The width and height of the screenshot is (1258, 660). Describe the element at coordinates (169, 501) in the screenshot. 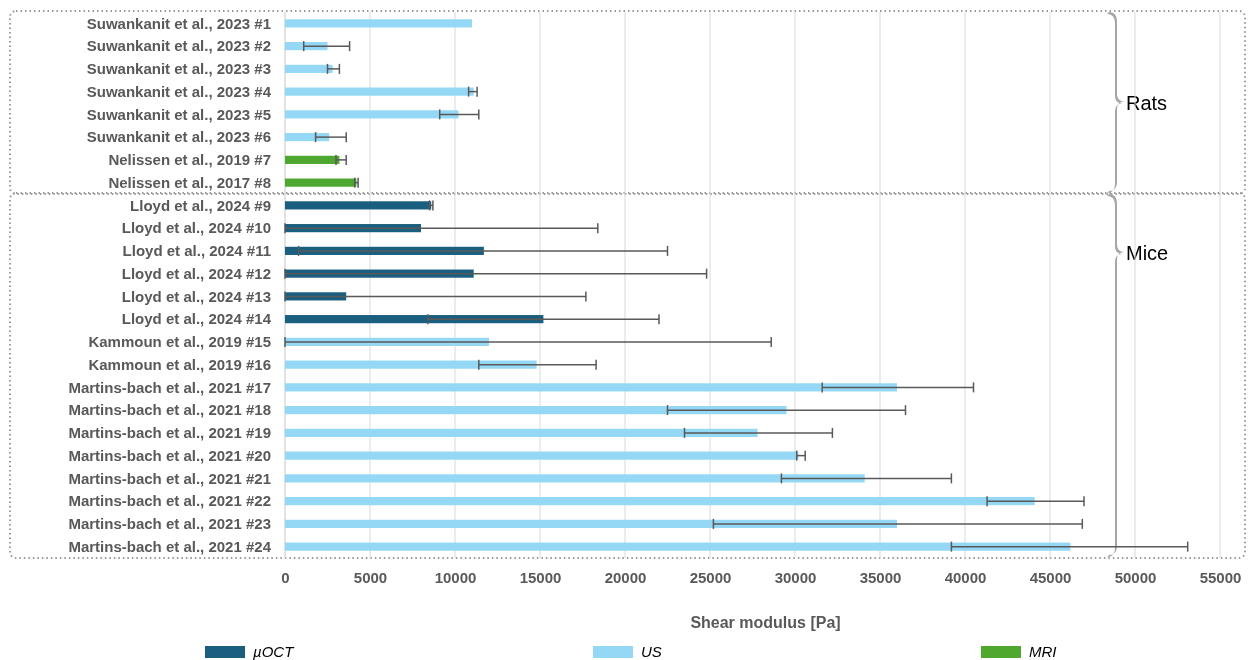

I see `y-tick-label: Martins-bach et al., 2021 #22` at that location.